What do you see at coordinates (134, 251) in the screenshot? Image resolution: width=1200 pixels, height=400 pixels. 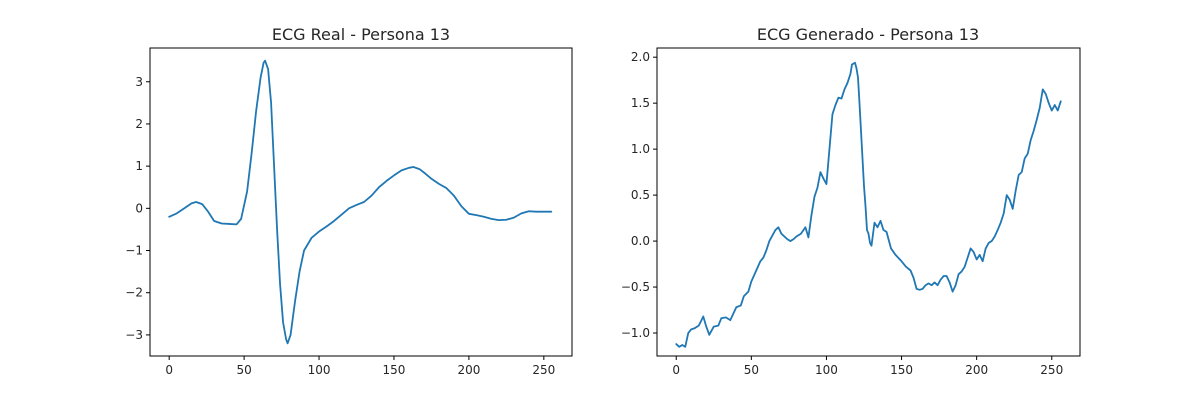 I see `y-tick-label: −1` at bounding box center [134, 251].